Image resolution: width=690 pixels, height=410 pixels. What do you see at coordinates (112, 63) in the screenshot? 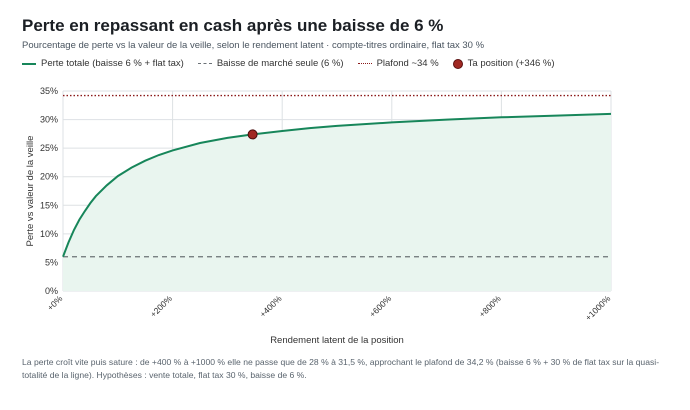
I see `legend-label-total: Perte totale (baisse 6 % + flat tax)` at bounding box center [112, 63].